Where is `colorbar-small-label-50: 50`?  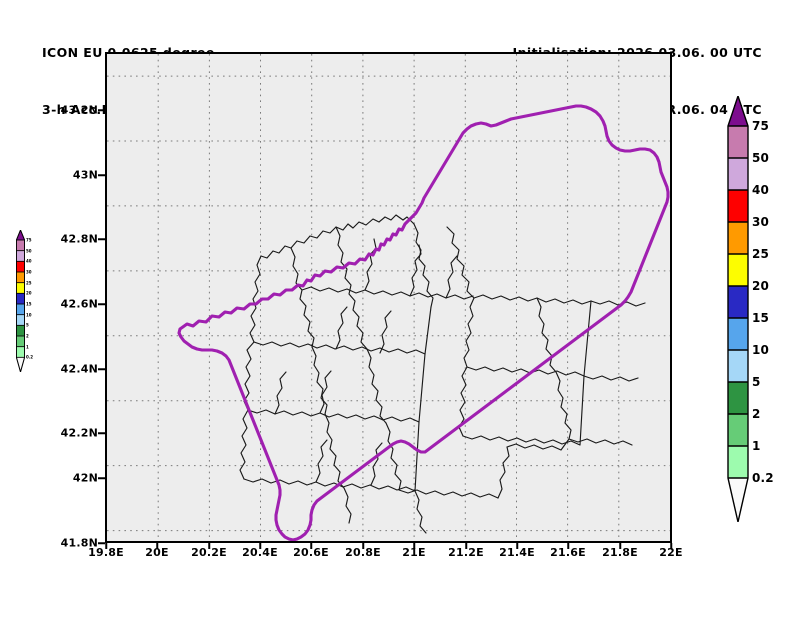 colorbar-small-label-50: 50 is located at coordinates (29, 251).